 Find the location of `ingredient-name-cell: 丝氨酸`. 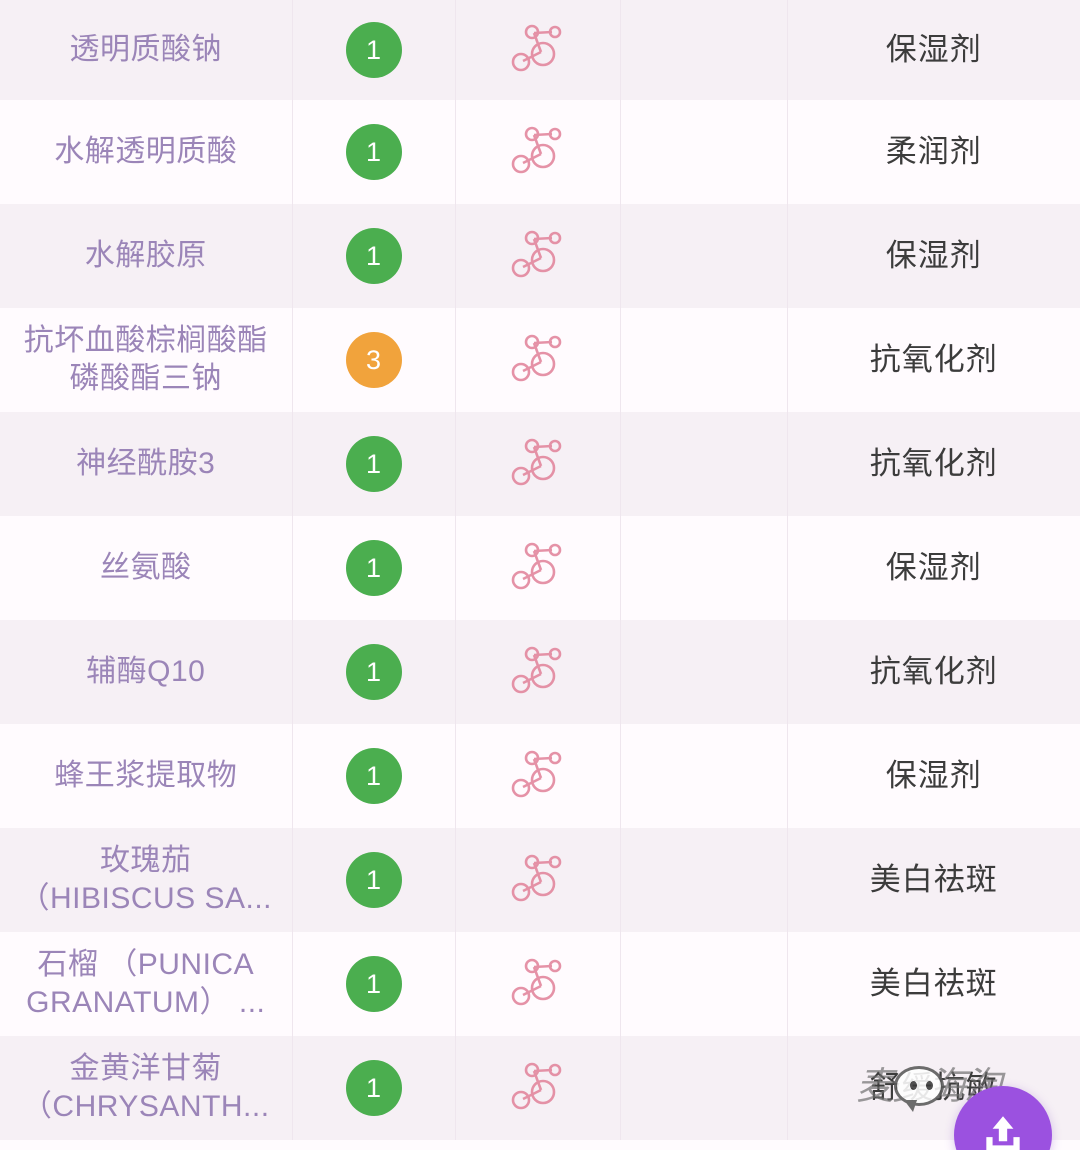

ingredient-name-cell: 丝氨酸 is located at coordinates (146, 568).